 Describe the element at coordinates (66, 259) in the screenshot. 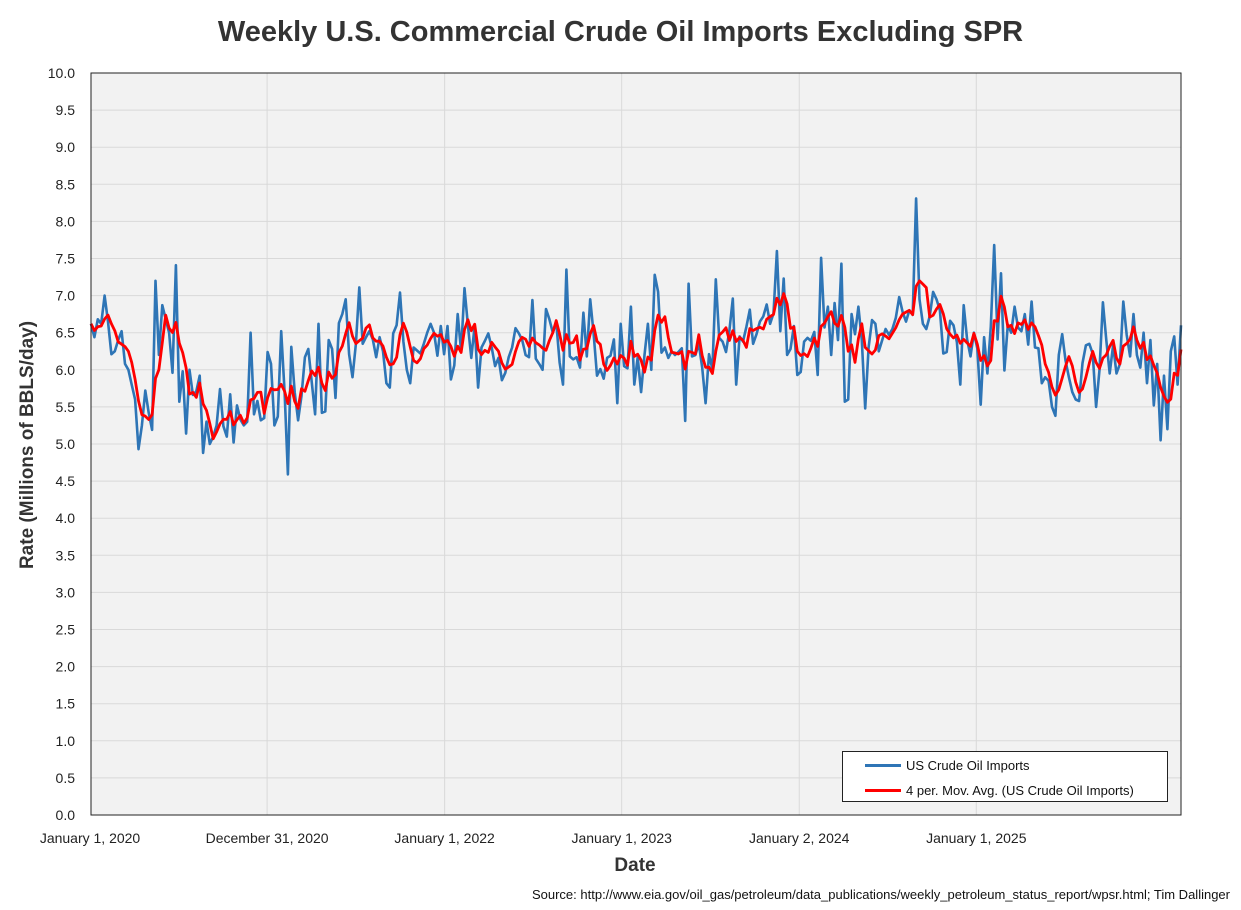

I see `y-tick-label: 7.5` at that location.